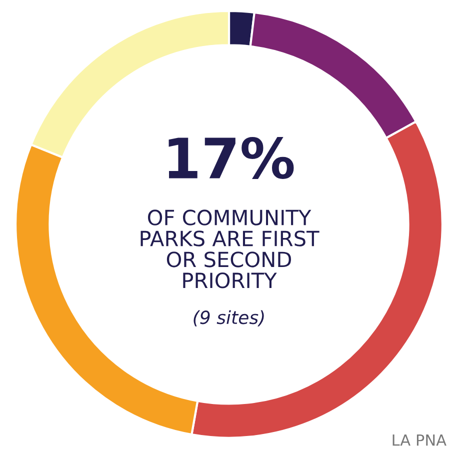 The height and width of the screenshot is (458, 458). I want to click on text: OF COMMUNITY PARKS ARE FIRST OR SECOND PRIORITY, so click(230, 249).